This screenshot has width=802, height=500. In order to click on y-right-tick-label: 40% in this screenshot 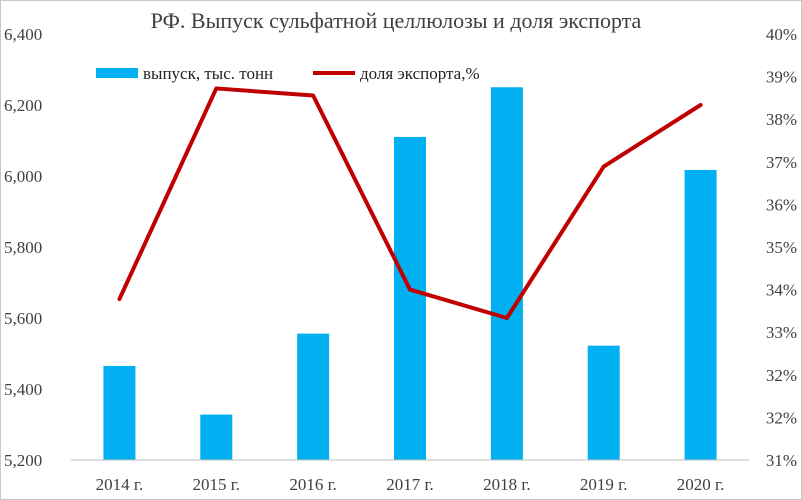, I will do `click(781, 34)`.